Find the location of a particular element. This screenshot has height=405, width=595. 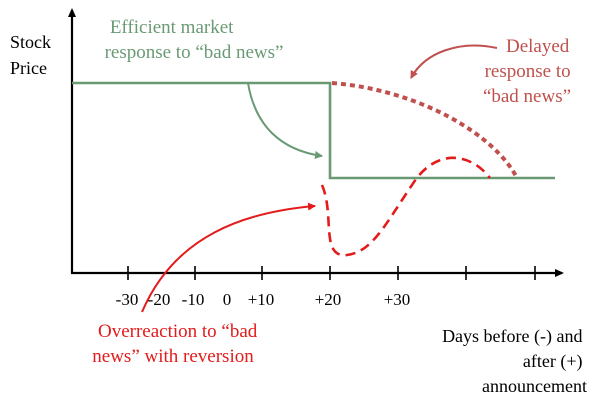

annotation-line: Efficient market is located at coordinates (172, 27).